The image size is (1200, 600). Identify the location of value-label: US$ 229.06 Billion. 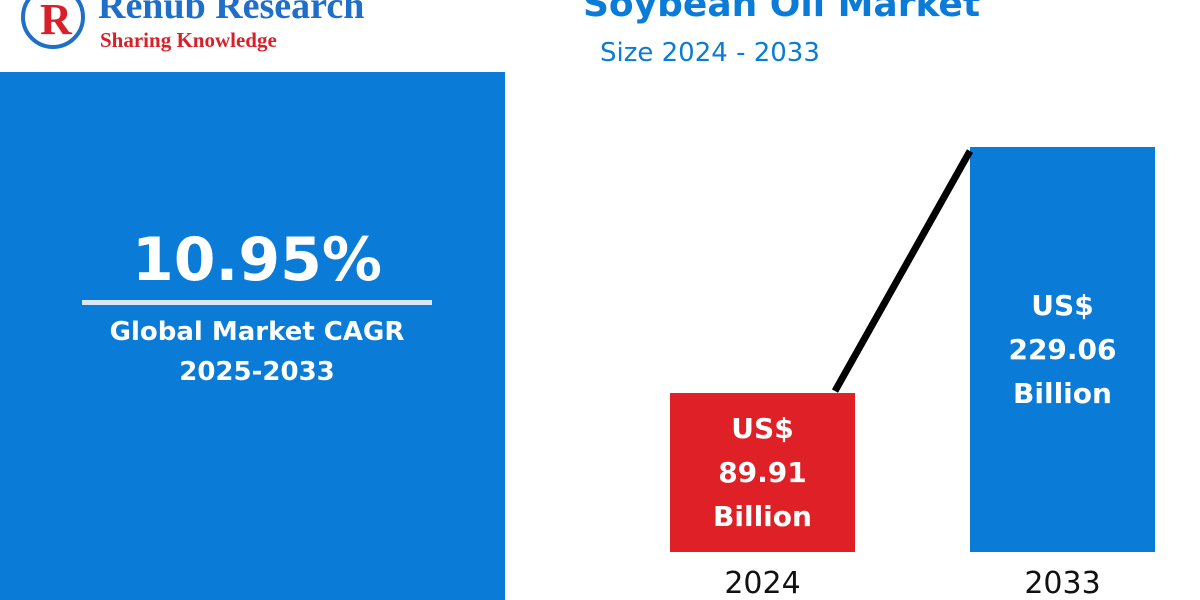
(1062, 349).